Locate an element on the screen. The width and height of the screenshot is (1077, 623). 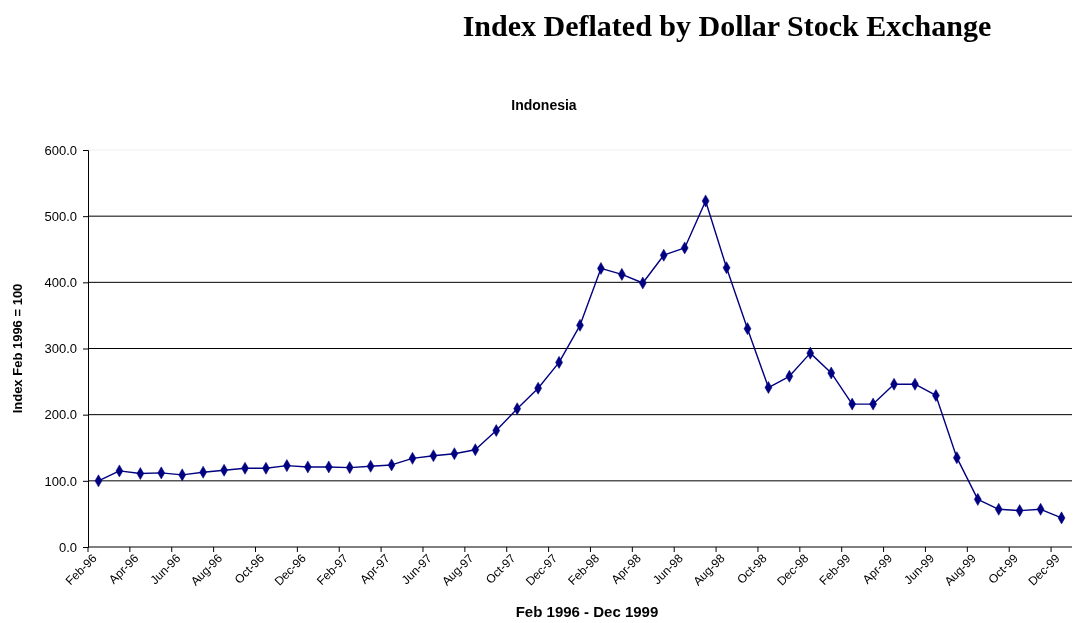
chart-title: Index Deflated by Dollar Stock Exchange is located at coordinates (727, 25).